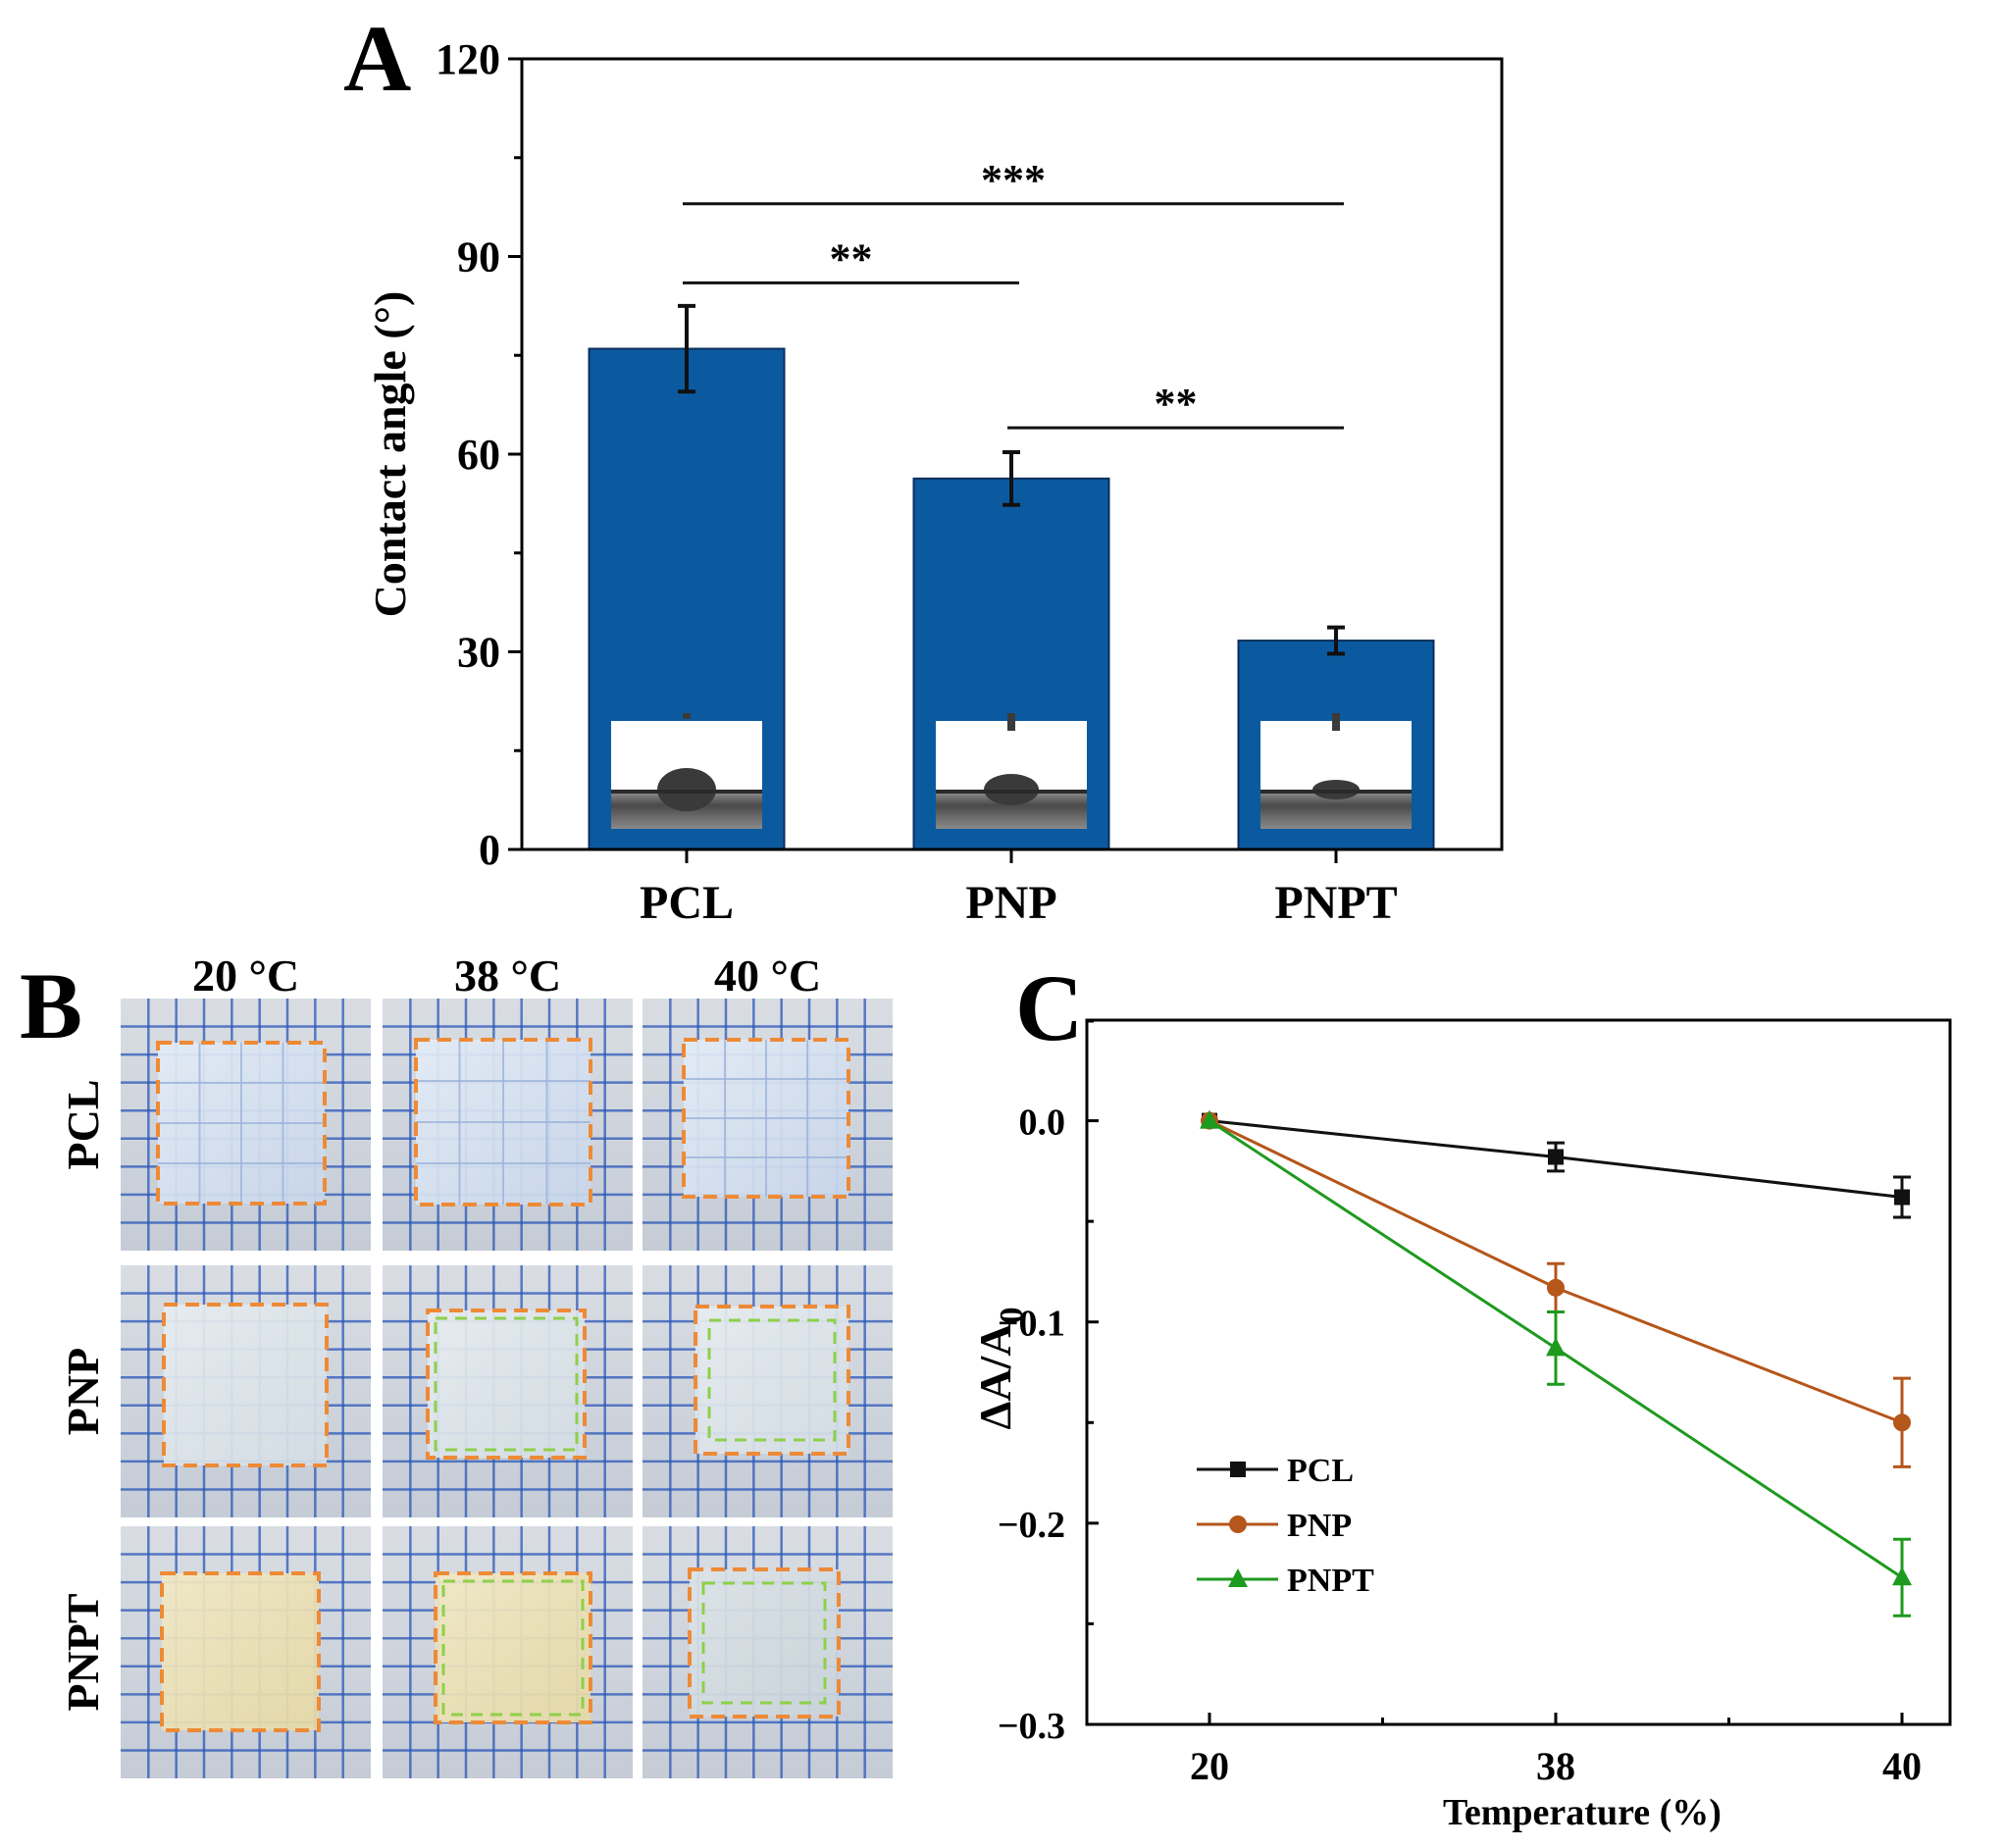 This screenshot has height=1848, width=2005. What do you see at coordinates (245, 975) in the screenshot?
I see `photo-column-label: 20 °C` at bounding box center [245, 975].